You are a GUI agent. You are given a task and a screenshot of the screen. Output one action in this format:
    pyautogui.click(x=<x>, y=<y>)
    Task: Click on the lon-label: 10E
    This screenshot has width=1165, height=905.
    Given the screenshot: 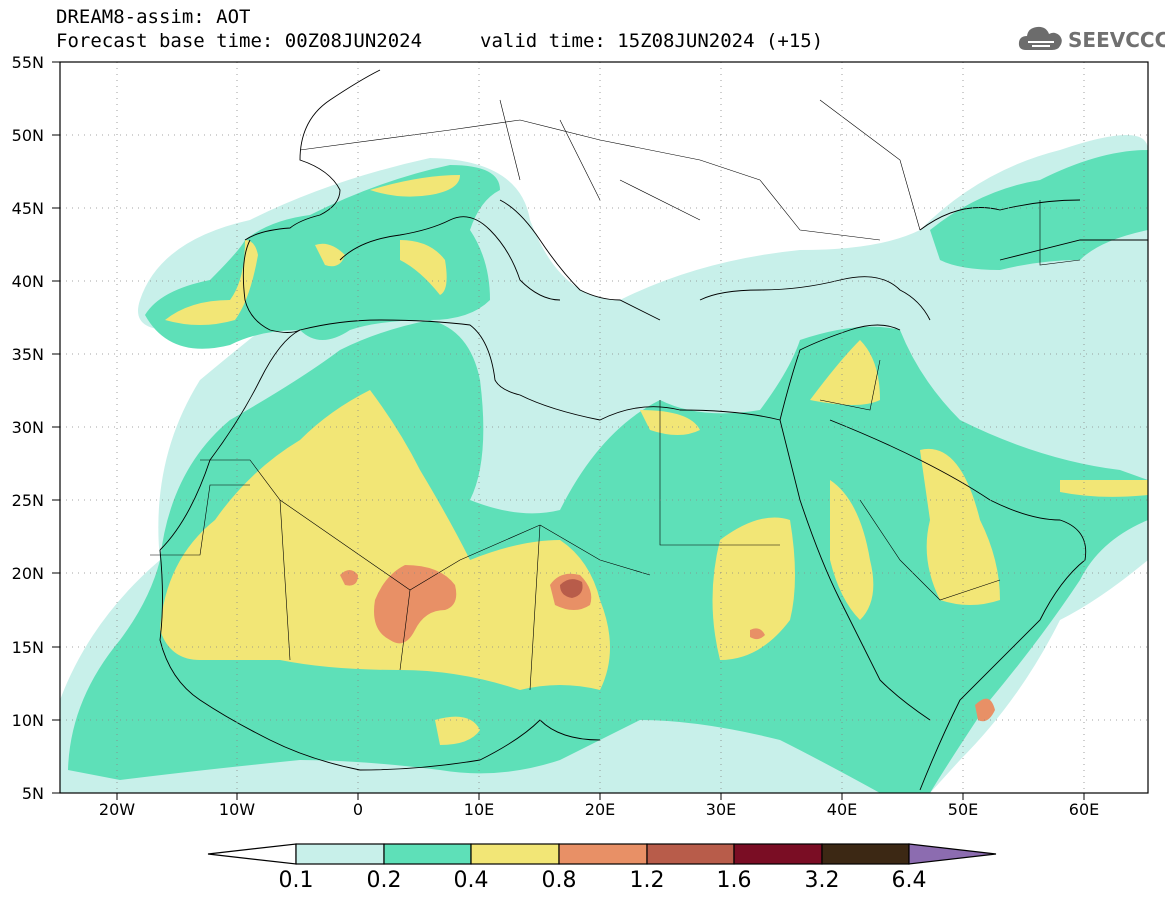 What is the action you would take?
    pyautogui.click(x=479, y=809)
    